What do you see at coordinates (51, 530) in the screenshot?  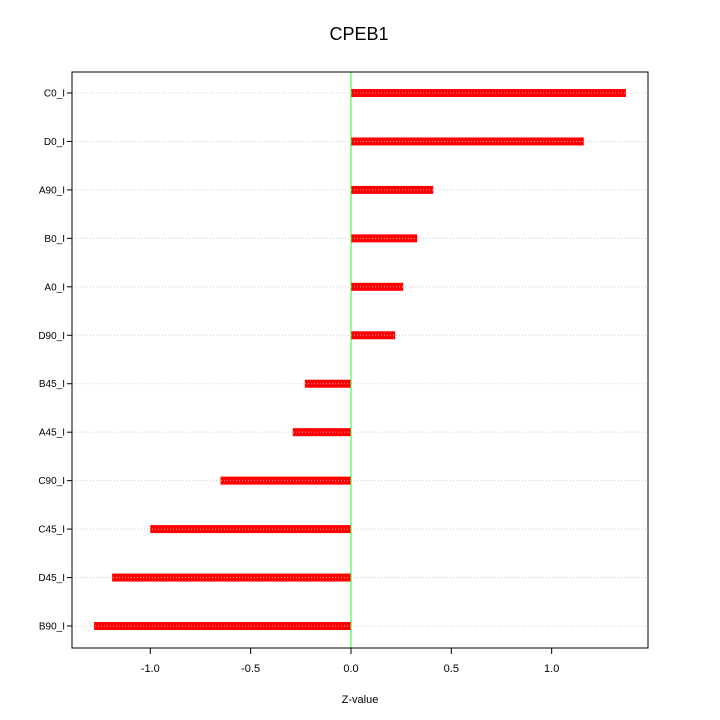 I see `category-tick-label: C45_I` at bounding box center [51, 530].